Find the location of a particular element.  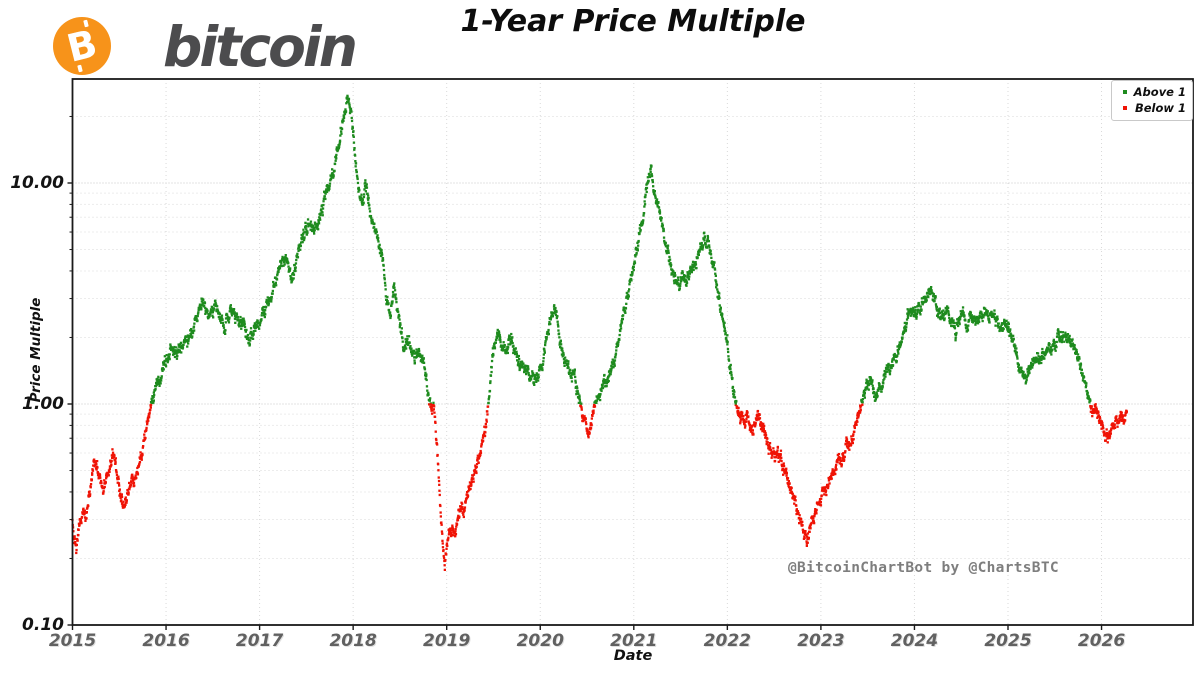

bitcoin-logo: B bitcoin is located at coordinates (205, 47).